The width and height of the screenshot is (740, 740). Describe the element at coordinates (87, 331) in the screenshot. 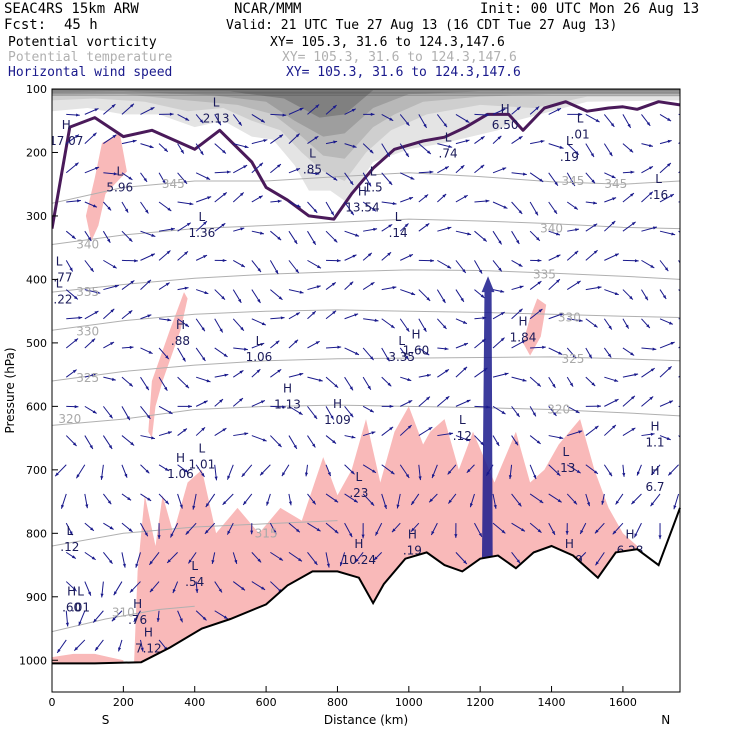

I see `isentrope-label: 330` at that location.